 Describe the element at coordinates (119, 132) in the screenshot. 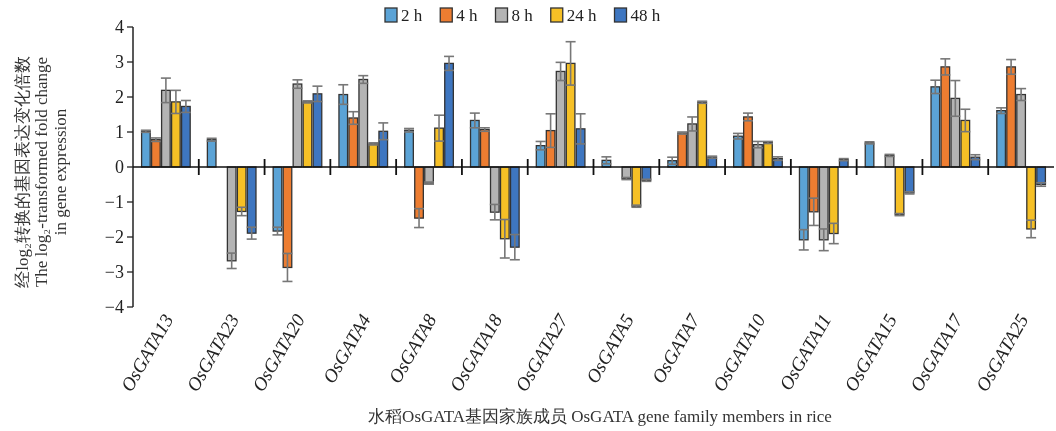

I see `y-tick-label: 1` at that location.